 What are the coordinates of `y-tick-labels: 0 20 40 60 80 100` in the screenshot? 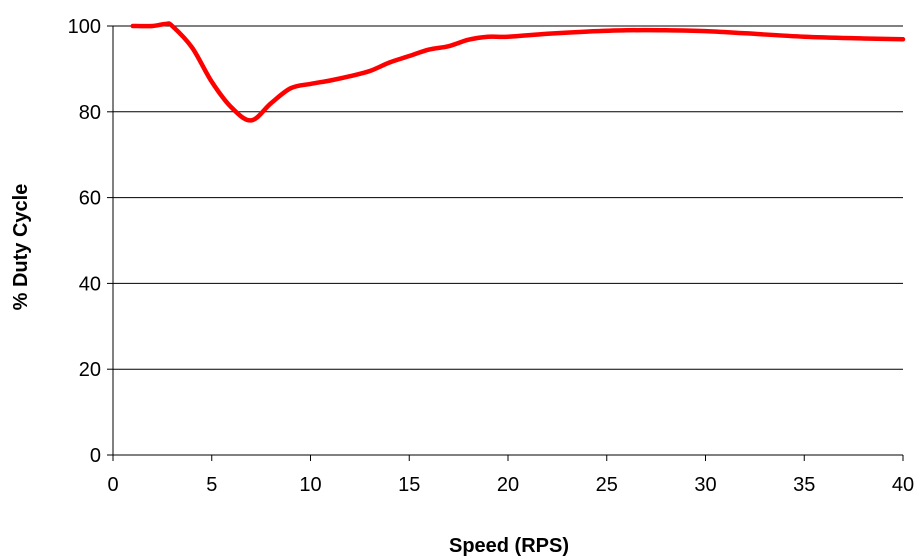 It's located at (84, 241).